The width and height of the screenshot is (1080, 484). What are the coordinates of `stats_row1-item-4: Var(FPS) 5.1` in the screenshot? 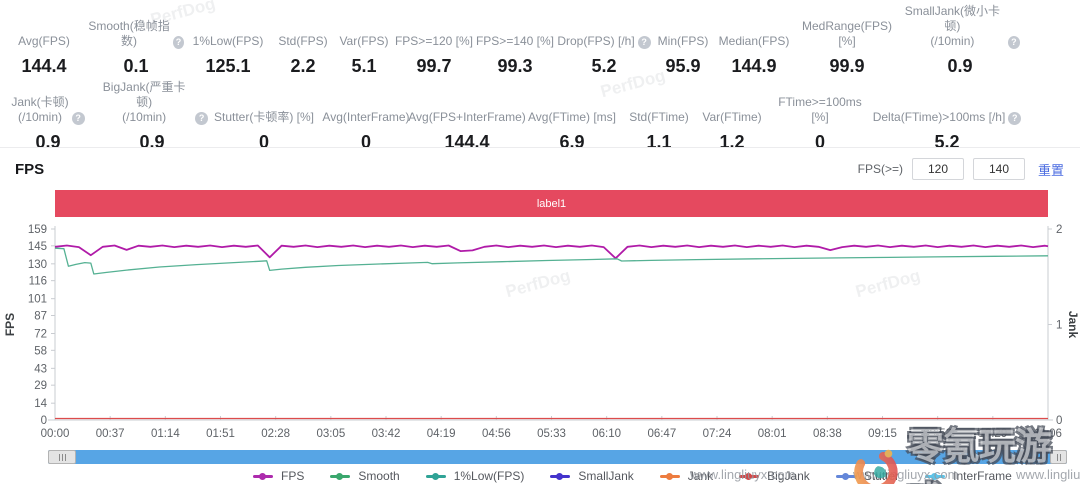 It's located at (364, 47).